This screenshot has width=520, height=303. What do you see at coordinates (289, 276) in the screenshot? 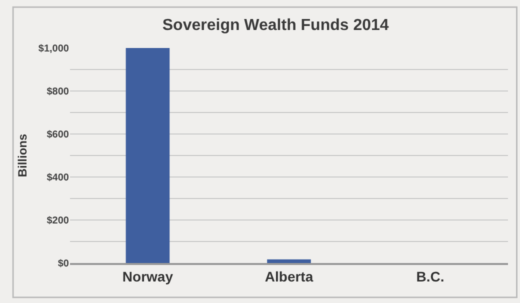
I see `x-tick-label: Alberta` at bounding box center [289, 276].